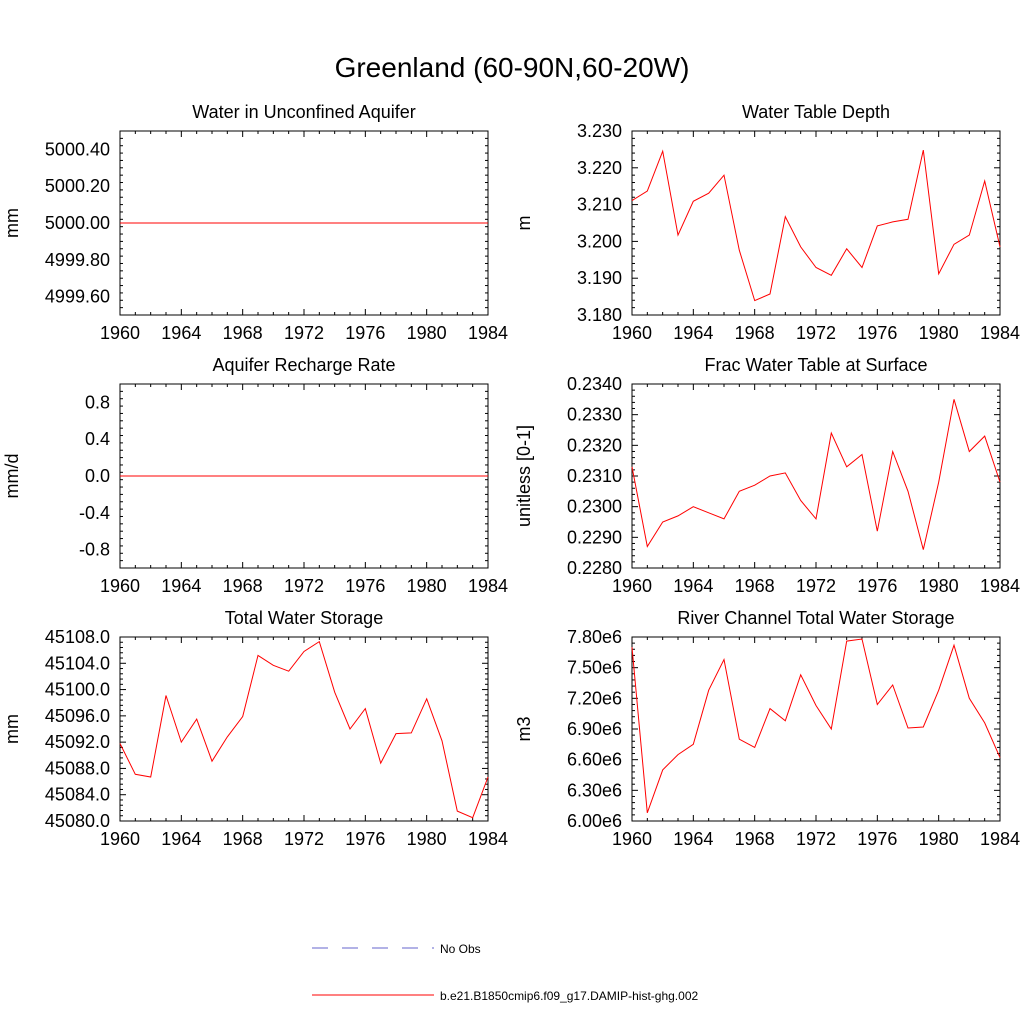  I want to click on y-tick-label: 7.80e6, so click(594, 637).